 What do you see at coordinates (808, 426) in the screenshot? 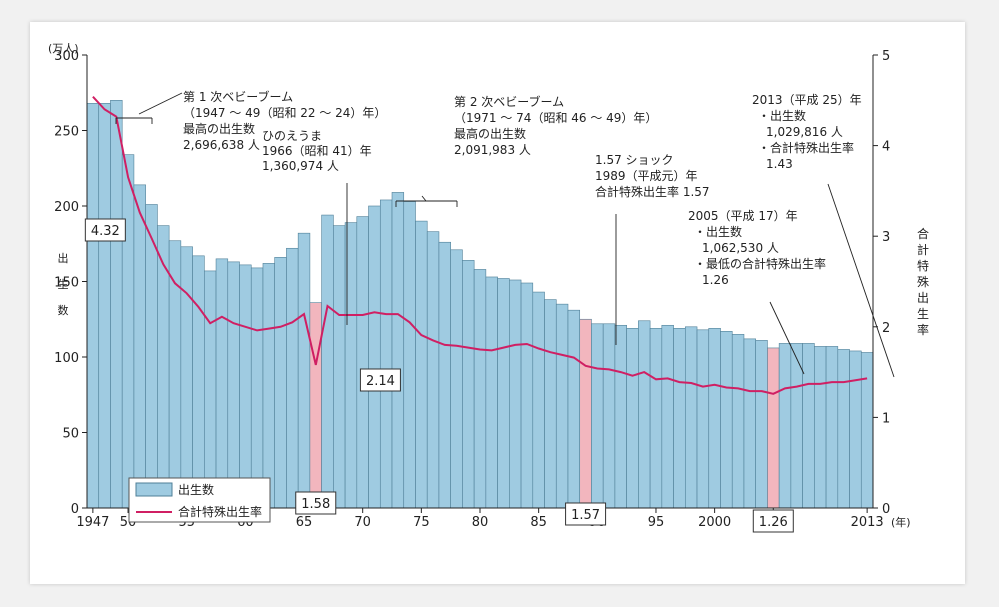
I see `bar-2008` at bounding box center [808, 426].